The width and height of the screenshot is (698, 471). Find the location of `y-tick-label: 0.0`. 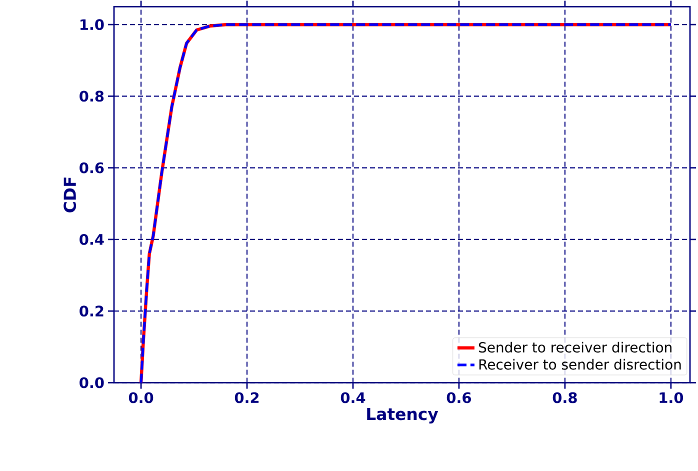

y-tick-label: 0.0 is located at coordinates (92, 382).